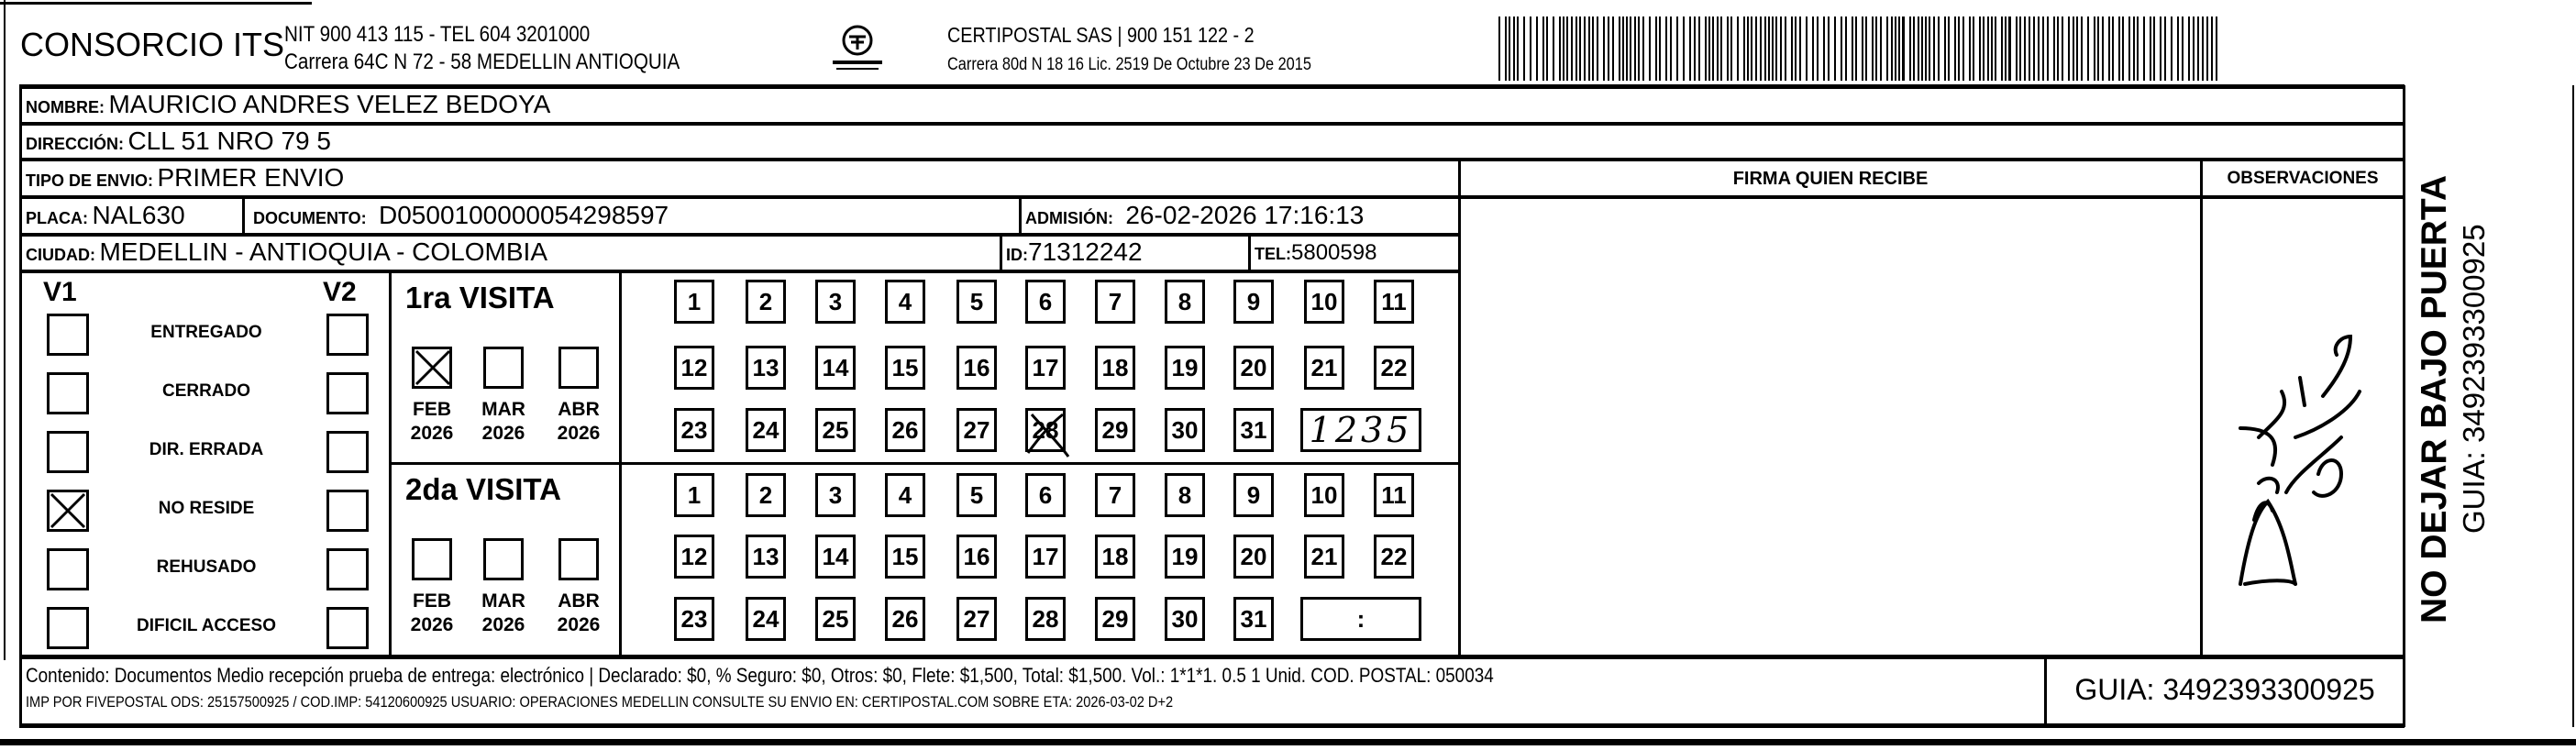 This screenshot has width=2576, height=750. I want to click on documento-value: D0500100000054298597, so click(524, 215).